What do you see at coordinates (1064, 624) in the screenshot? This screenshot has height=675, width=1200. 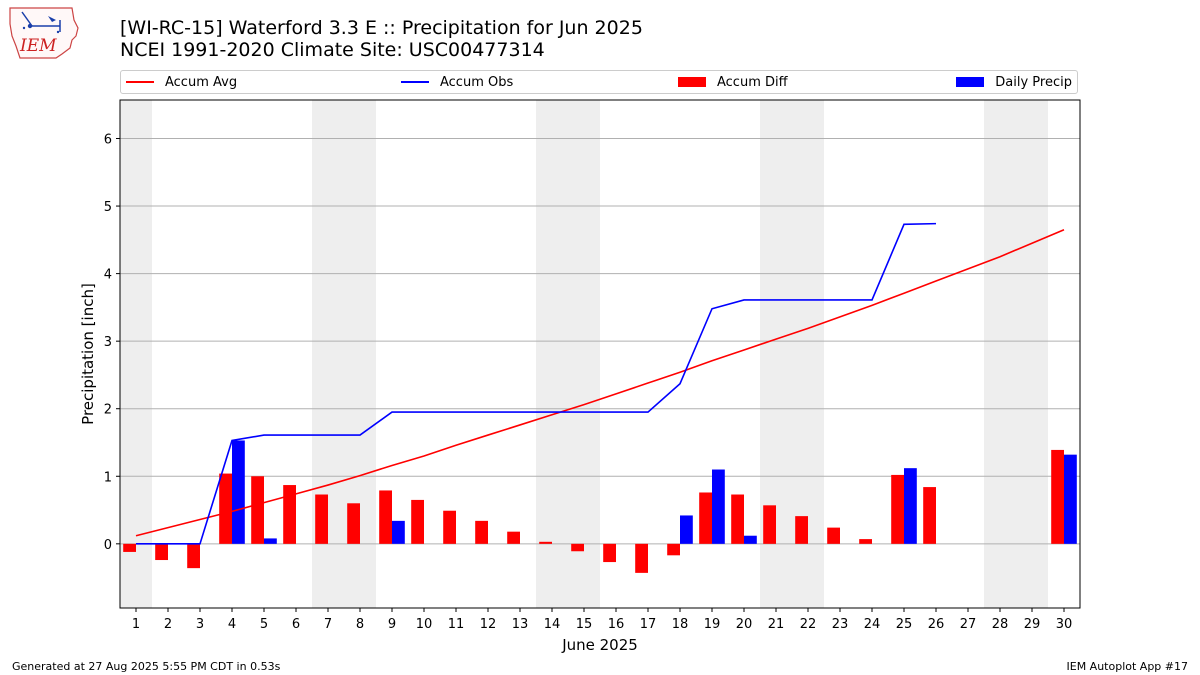 I see `x-tick-label-30: 30` at bounding box center [1064, 624].